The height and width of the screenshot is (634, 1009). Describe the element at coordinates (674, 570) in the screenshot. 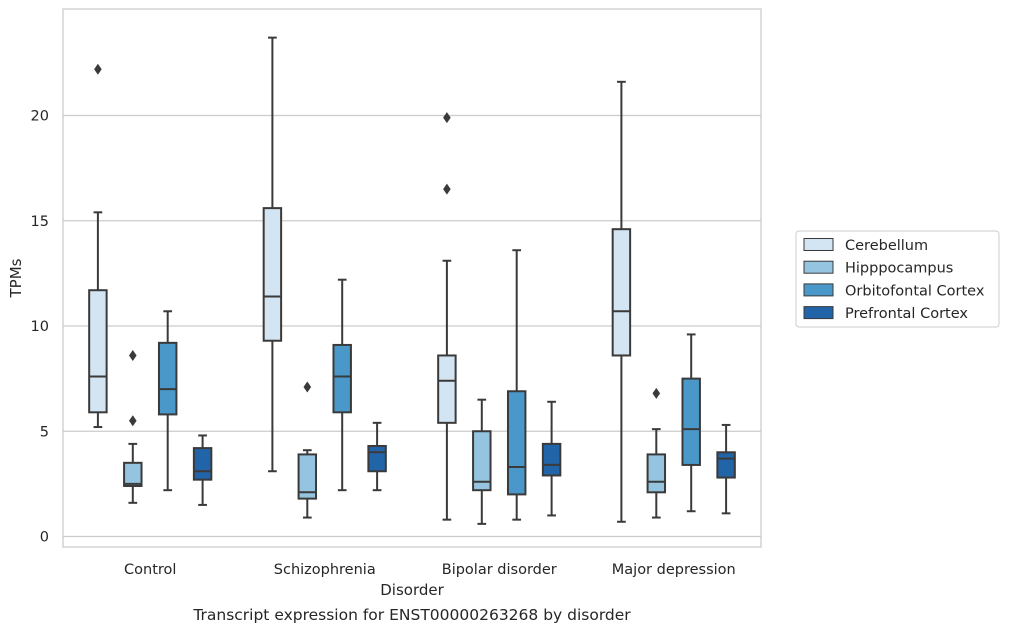

I see `x-tick-label: Major depression` at that location.